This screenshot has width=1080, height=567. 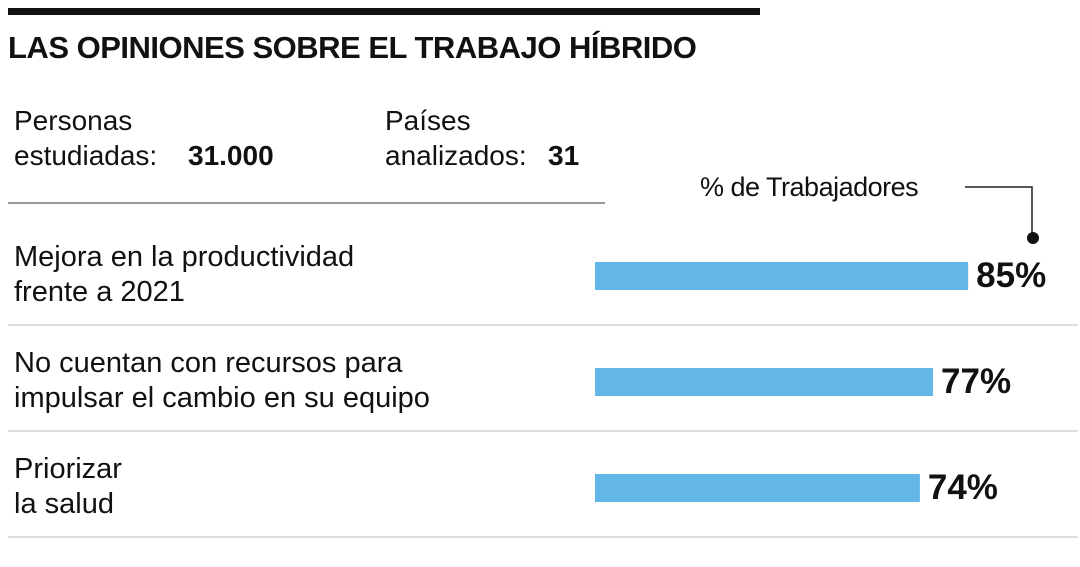 What do you see at coordinates (1011, 275) in the screenshot?
I see `value-label: 85%` at bounding box center [1011, 275].